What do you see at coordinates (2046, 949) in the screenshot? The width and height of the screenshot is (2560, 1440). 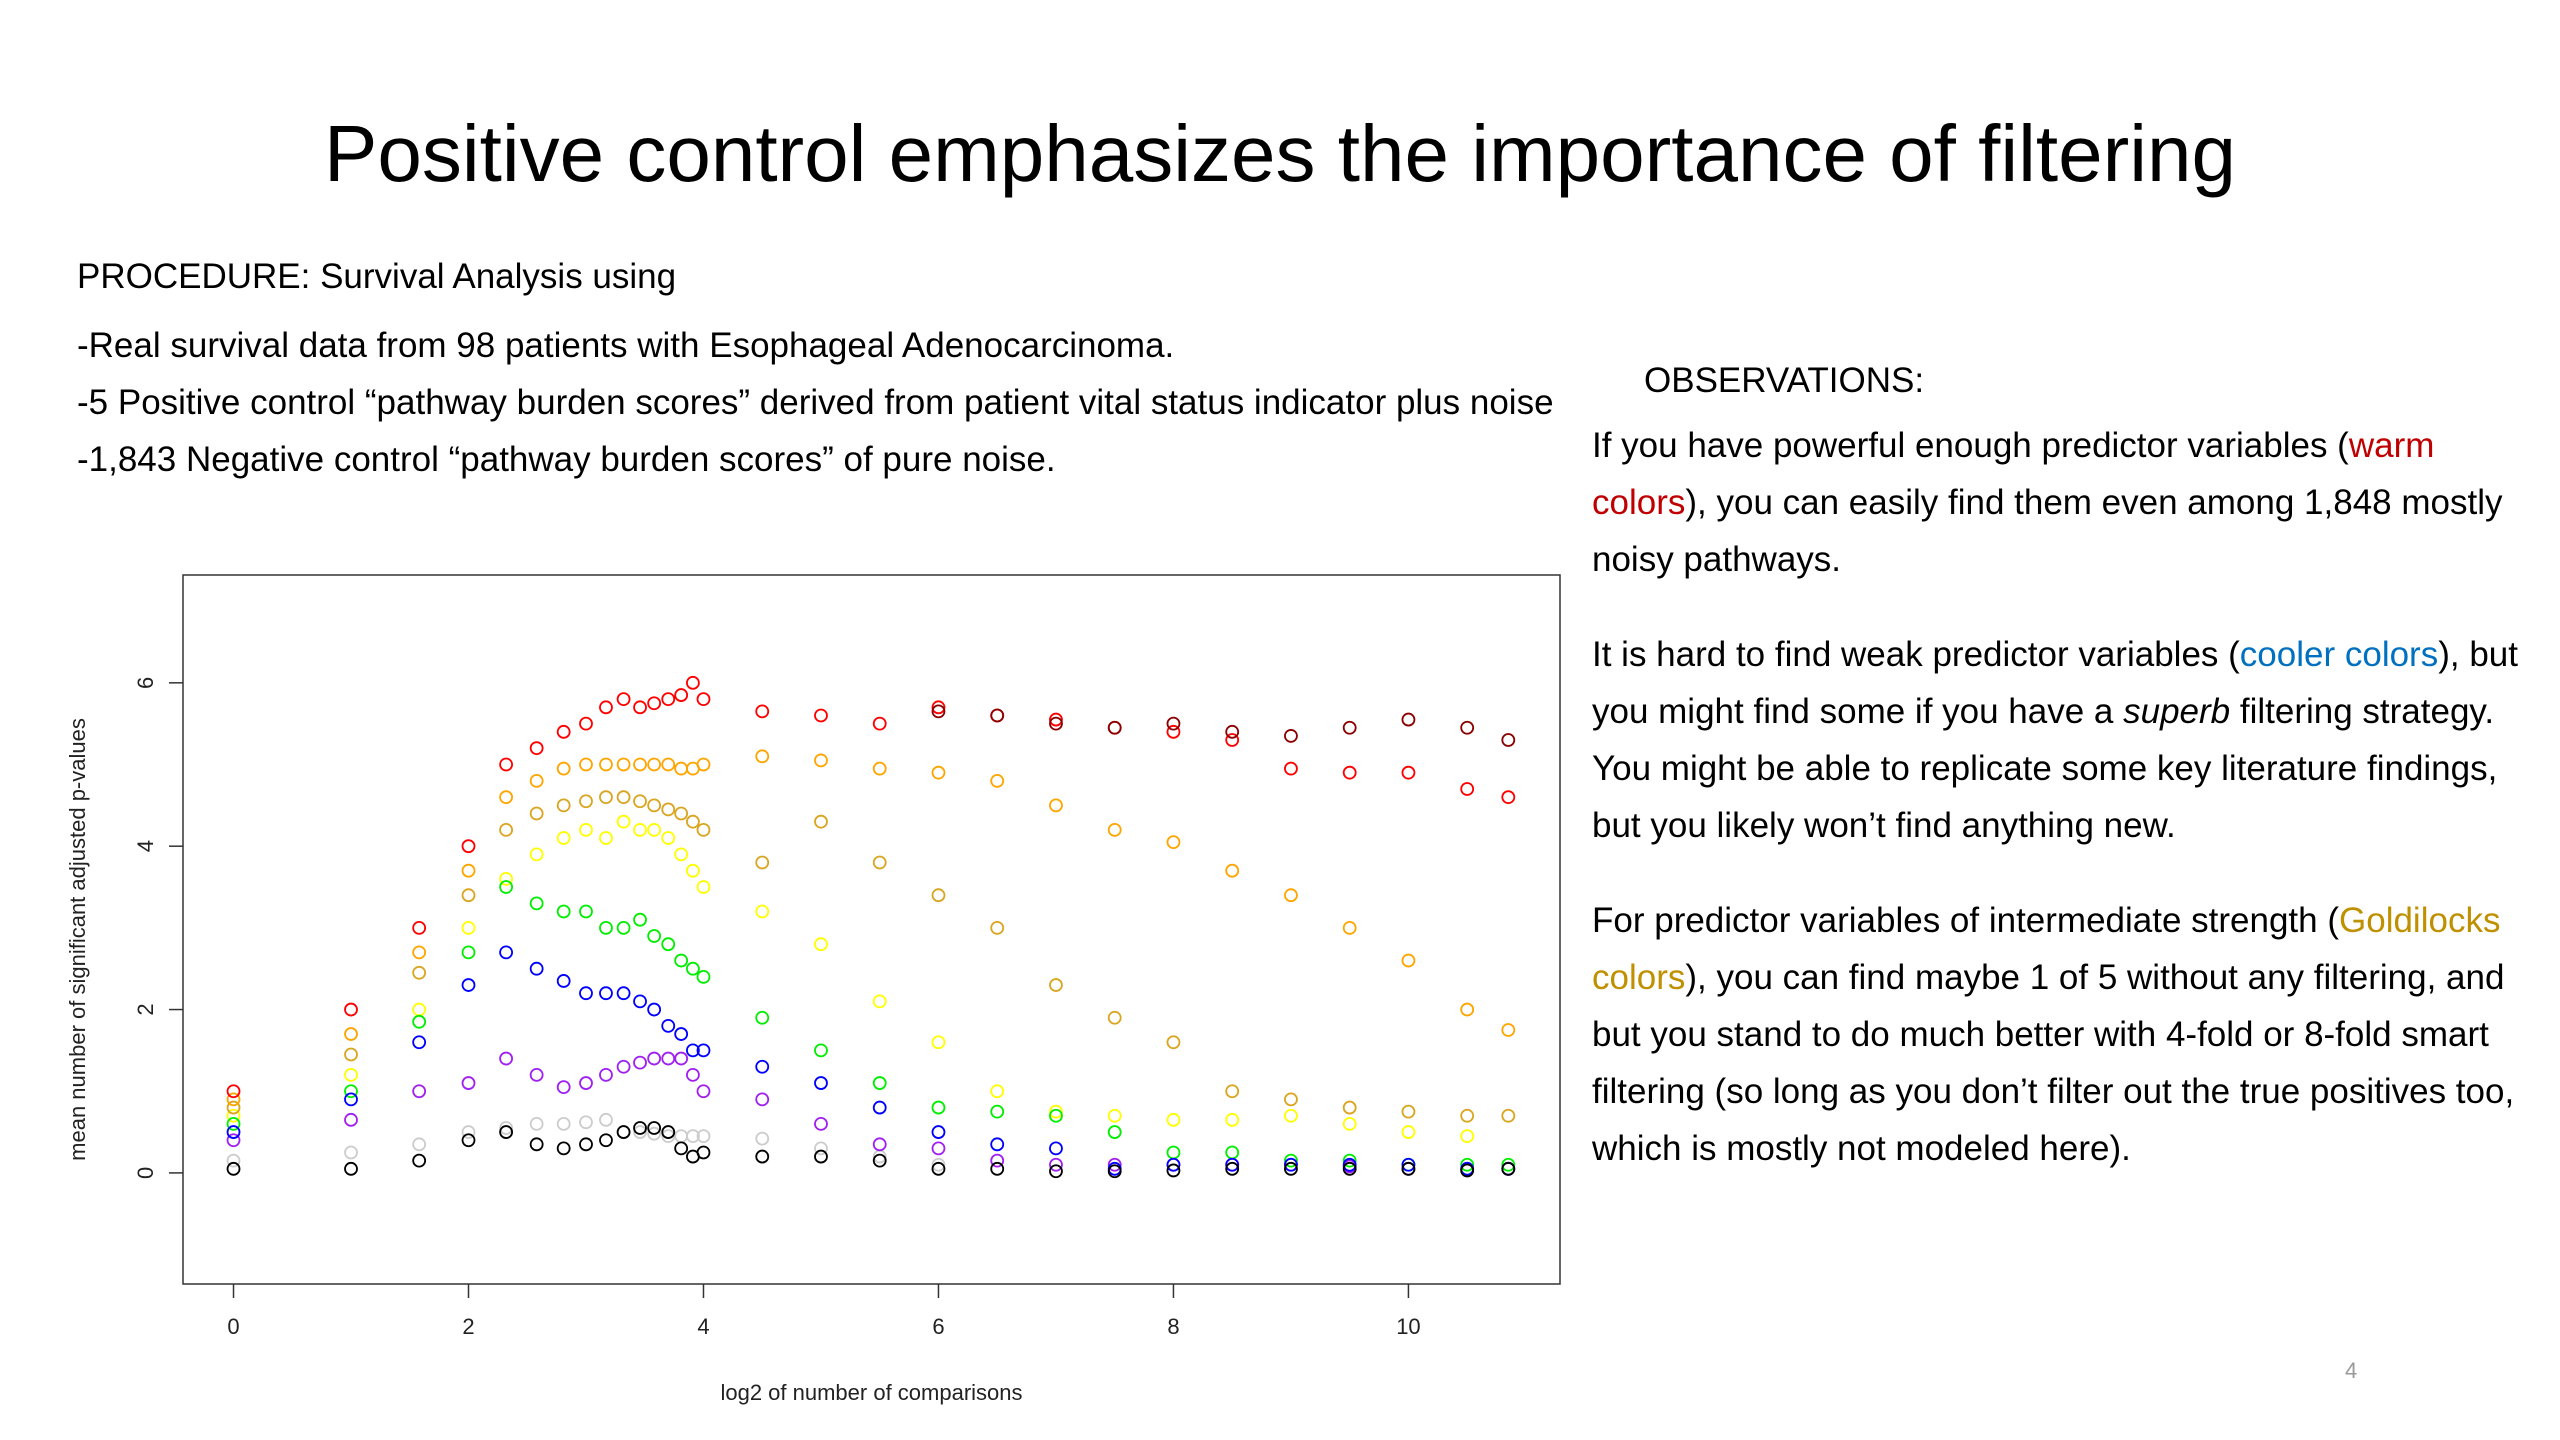 I see `text-run: Goldilocks colors` at bounding box center [2046, 949].